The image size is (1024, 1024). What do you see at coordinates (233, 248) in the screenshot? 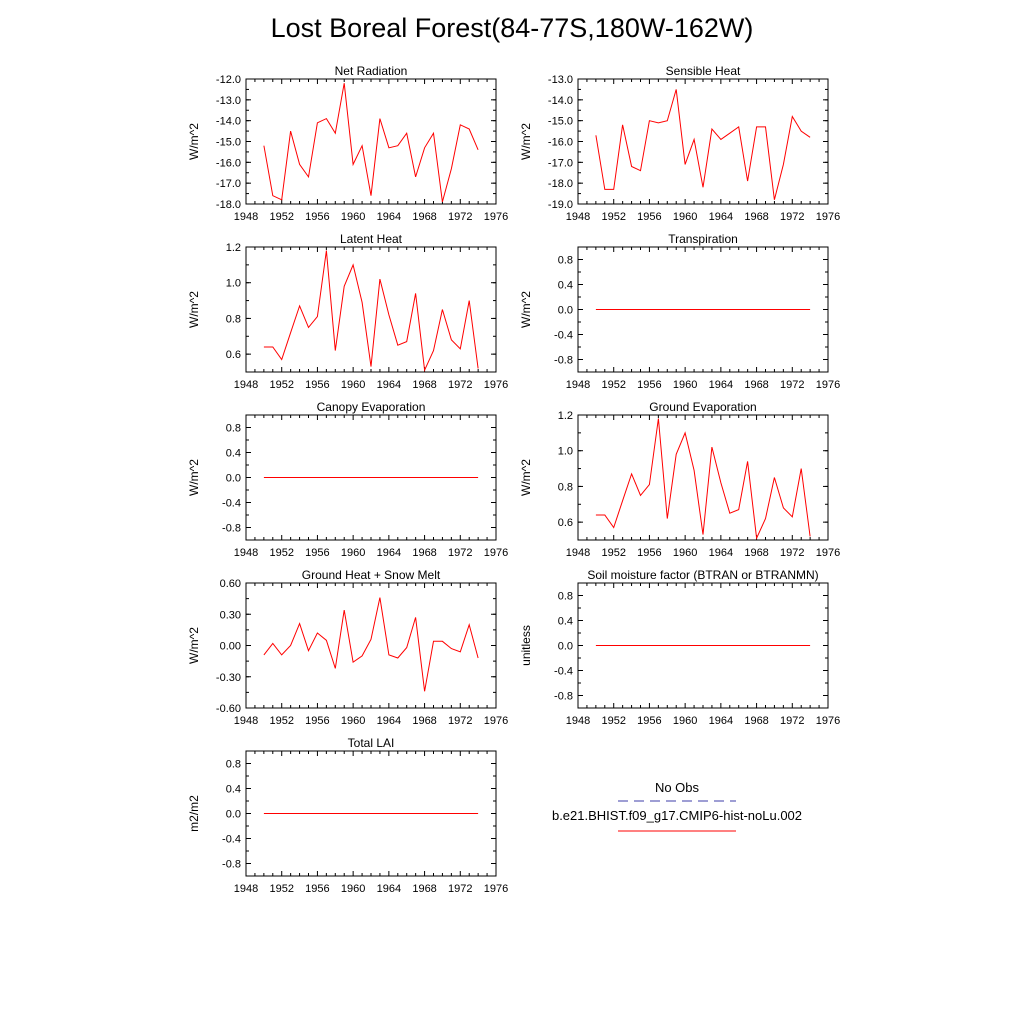
I see `y-tick-label: 1.2` at bounding box center [233, 248].